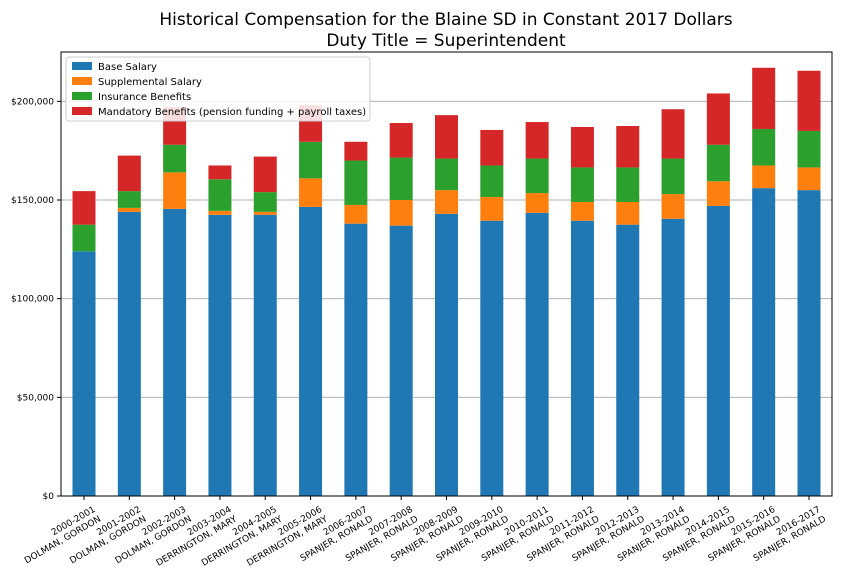 This screenshot has height=576, width=864. Describe the element at coordinates (60, 535) in the screenshot. I see `x-tick-label: 2000-2001DOLMAN, GORDON` at that location.